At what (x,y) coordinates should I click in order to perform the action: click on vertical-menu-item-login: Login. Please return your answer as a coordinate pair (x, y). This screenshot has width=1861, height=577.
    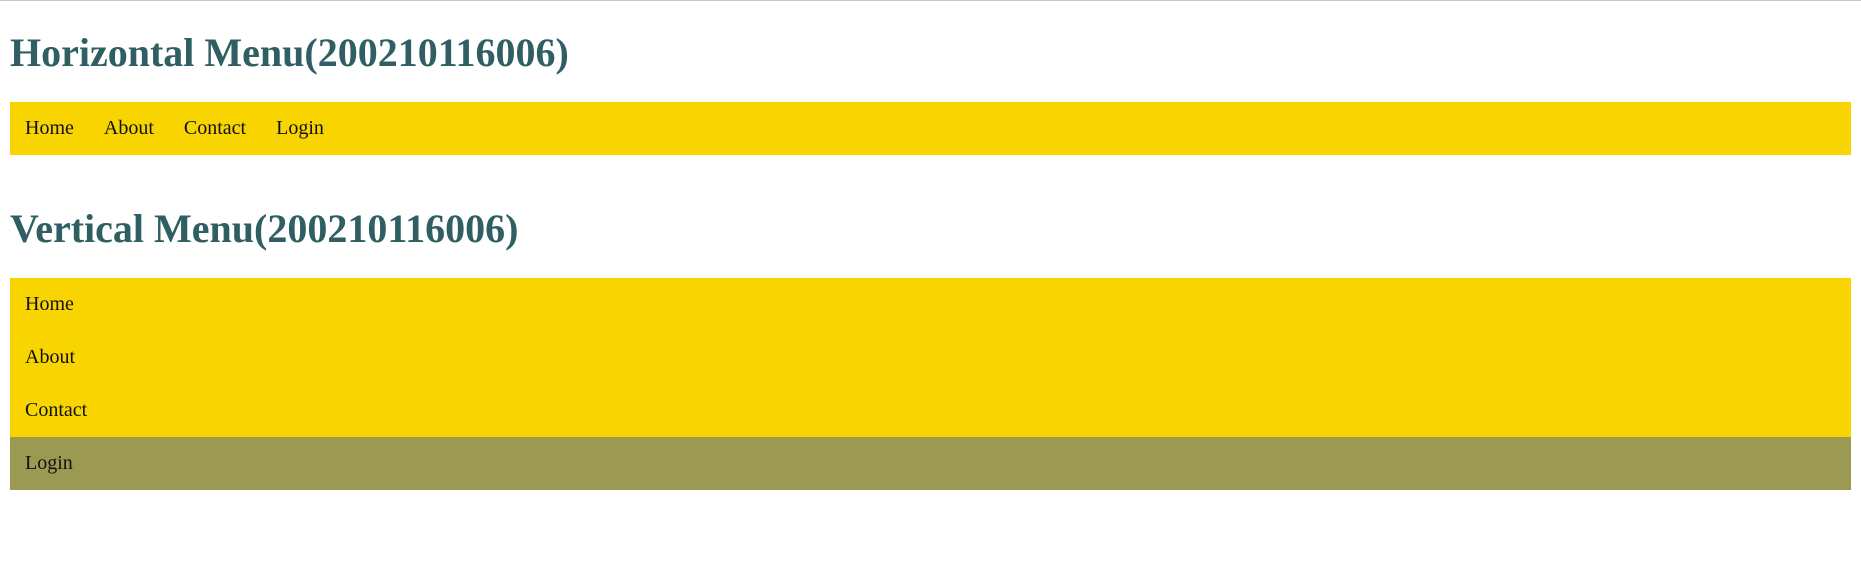
    Looking at the image, I should click on (930, 463).